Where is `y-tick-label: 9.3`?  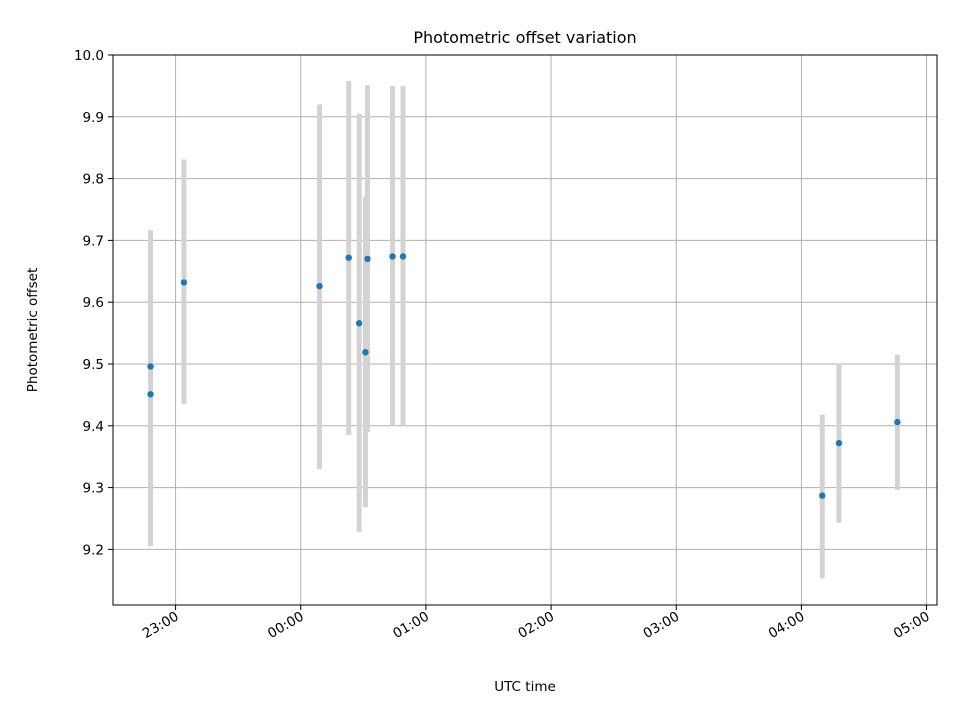 y-tick-label: 9.3 is located at coordinates (93, 489).